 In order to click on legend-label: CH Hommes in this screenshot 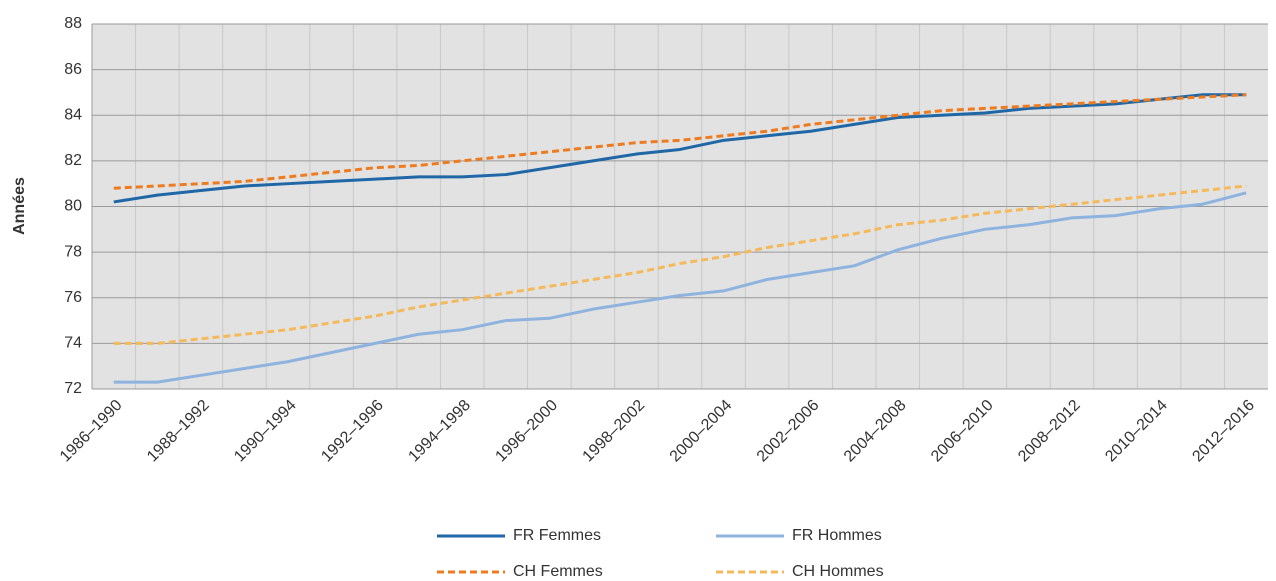, I will do `click(838, 571)`.